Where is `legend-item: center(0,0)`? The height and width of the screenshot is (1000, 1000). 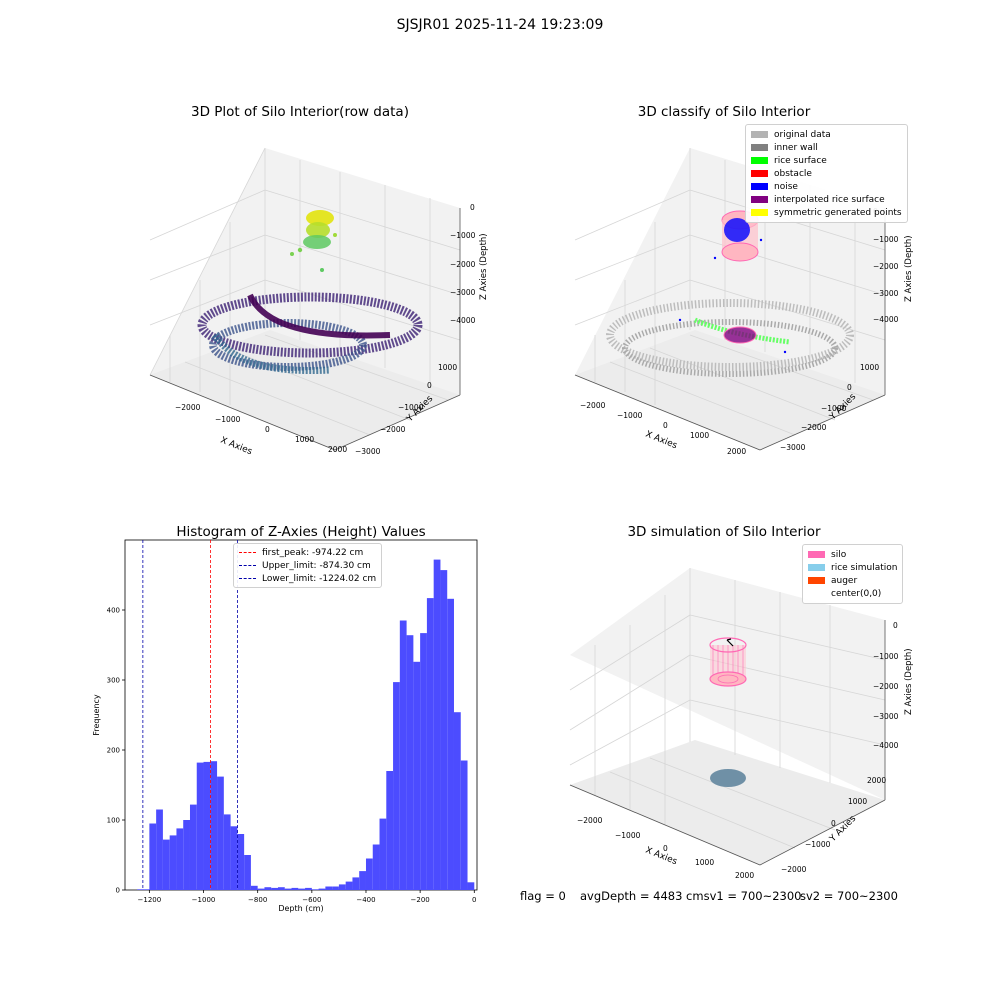
legend-item: center(0,0) is located at coordinates (852, 593).